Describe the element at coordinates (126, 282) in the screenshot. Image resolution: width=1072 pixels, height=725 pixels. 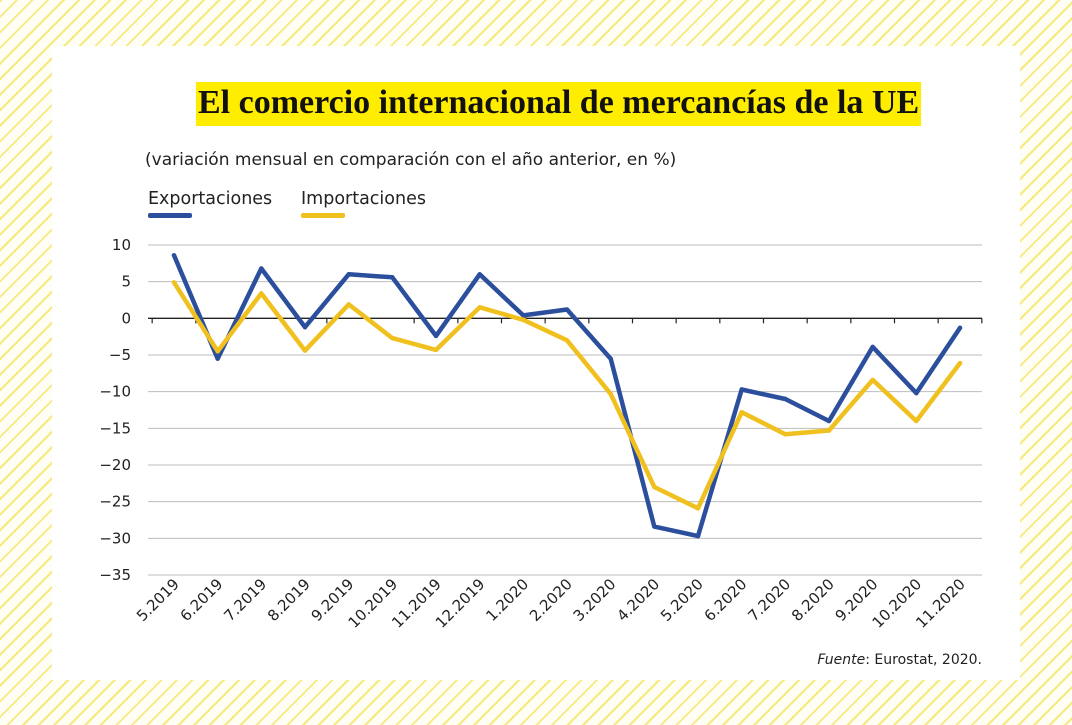
I see `y-tick-label: 5` at that location.